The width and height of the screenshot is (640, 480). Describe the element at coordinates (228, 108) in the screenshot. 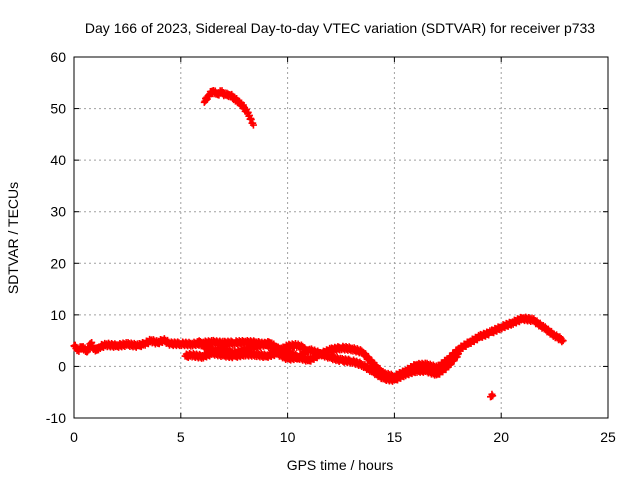

I see `series-SDTVAR-upper-arc` at that location.